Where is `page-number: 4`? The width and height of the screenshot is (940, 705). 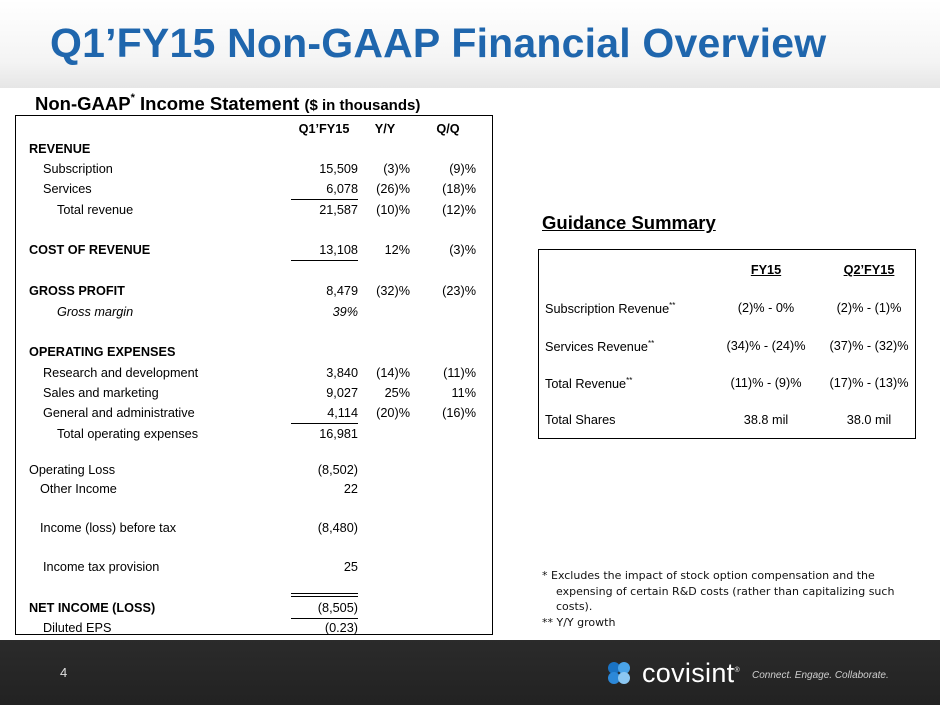
page-number: 4 is located at coordinates (64, 672).